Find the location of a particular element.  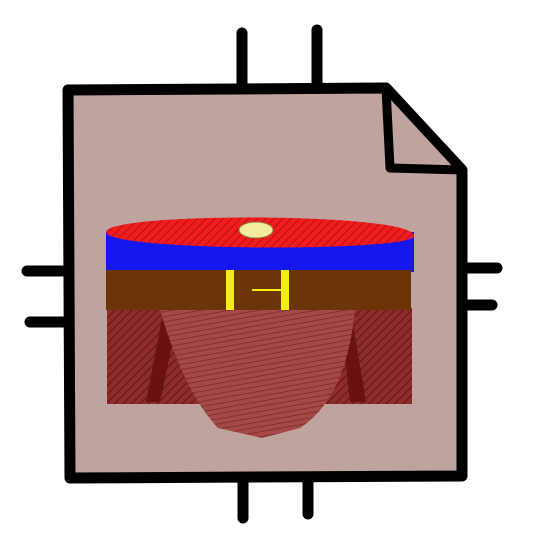

buckle-left-bar is located at coordinates (230, 290).